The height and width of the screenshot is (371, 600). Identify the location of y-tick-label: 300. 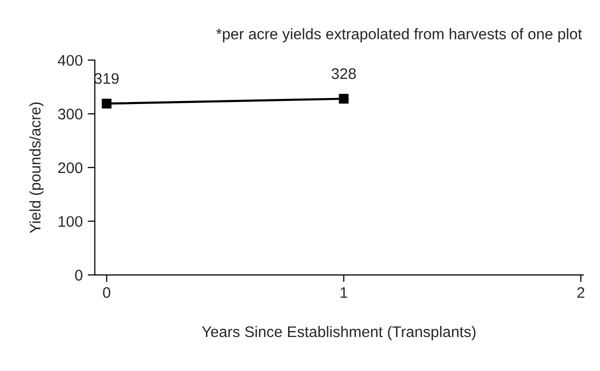
(70, 114).